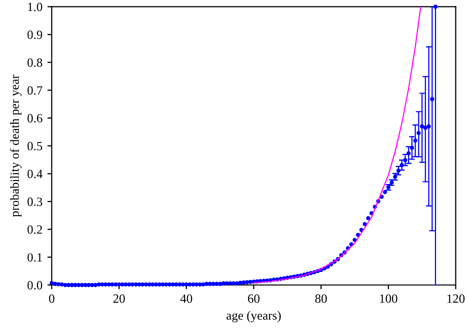 This screenshot has width=467, height=335. I want to click on y-axis-title: probability of death per year, so click(16, 145).